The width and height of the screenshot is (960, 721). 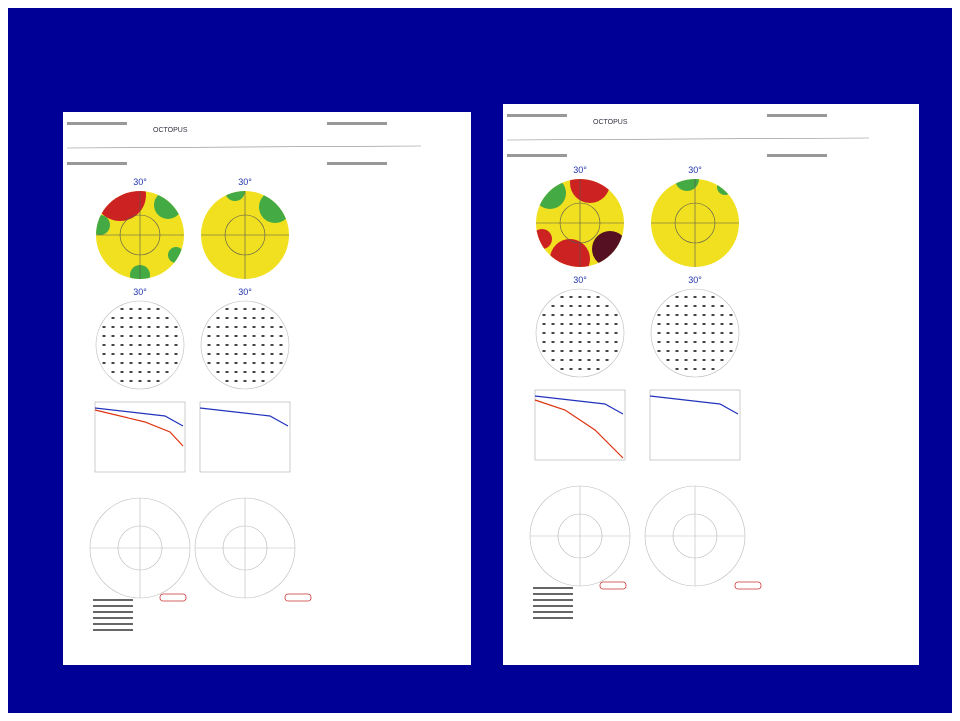 What do you see at coordinates (687, 185) in the screenshot?
I see `map-patch` at bounding box center [687, 185].